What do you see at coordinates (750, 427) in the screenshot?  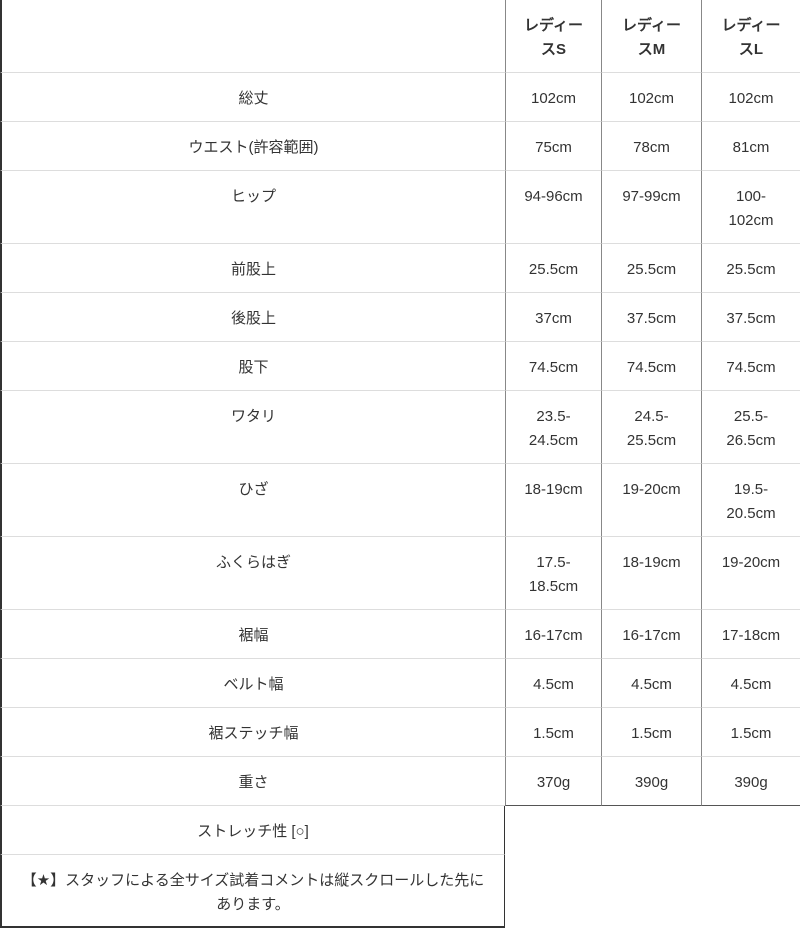 I see `row-value: 25.5-26.5cm` at bounding box center [750, 427].